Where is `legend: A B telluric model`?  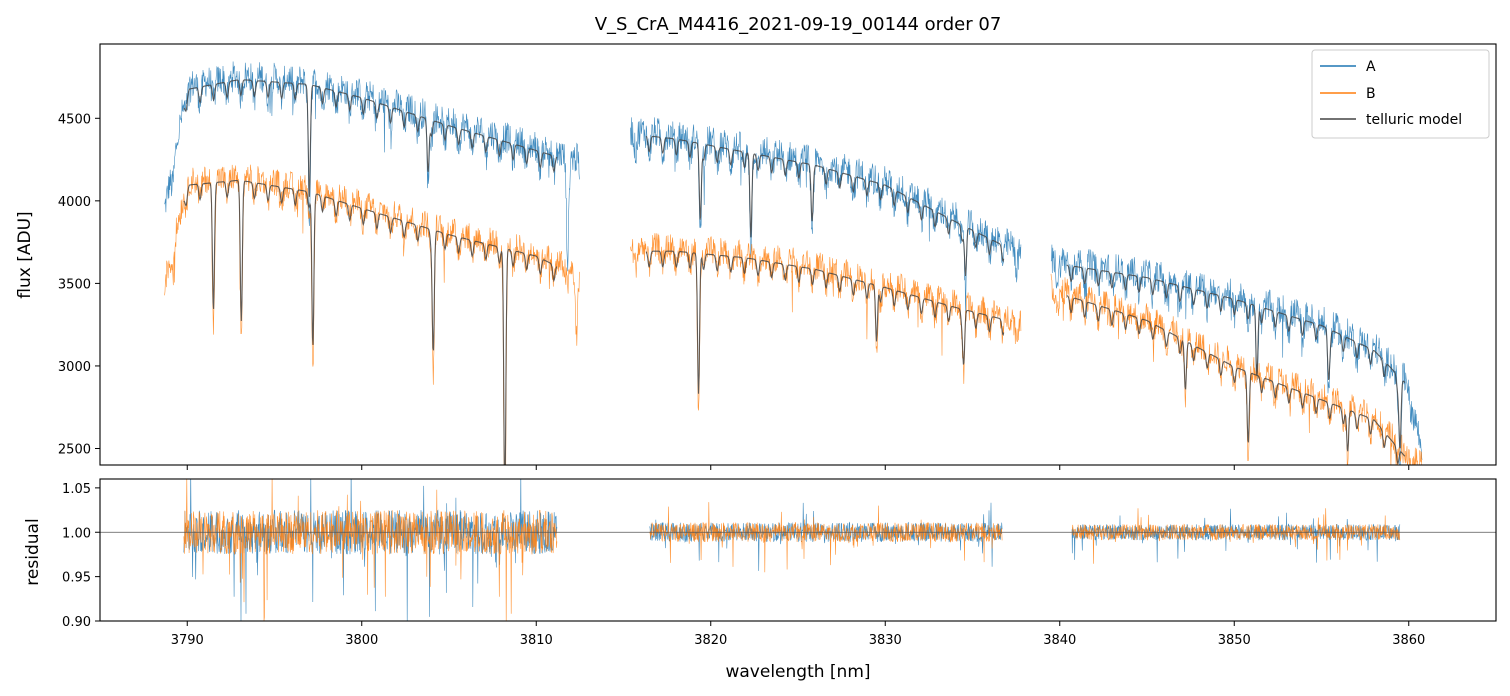 legend: A B telluric model is located at coordinates (1400, 94).